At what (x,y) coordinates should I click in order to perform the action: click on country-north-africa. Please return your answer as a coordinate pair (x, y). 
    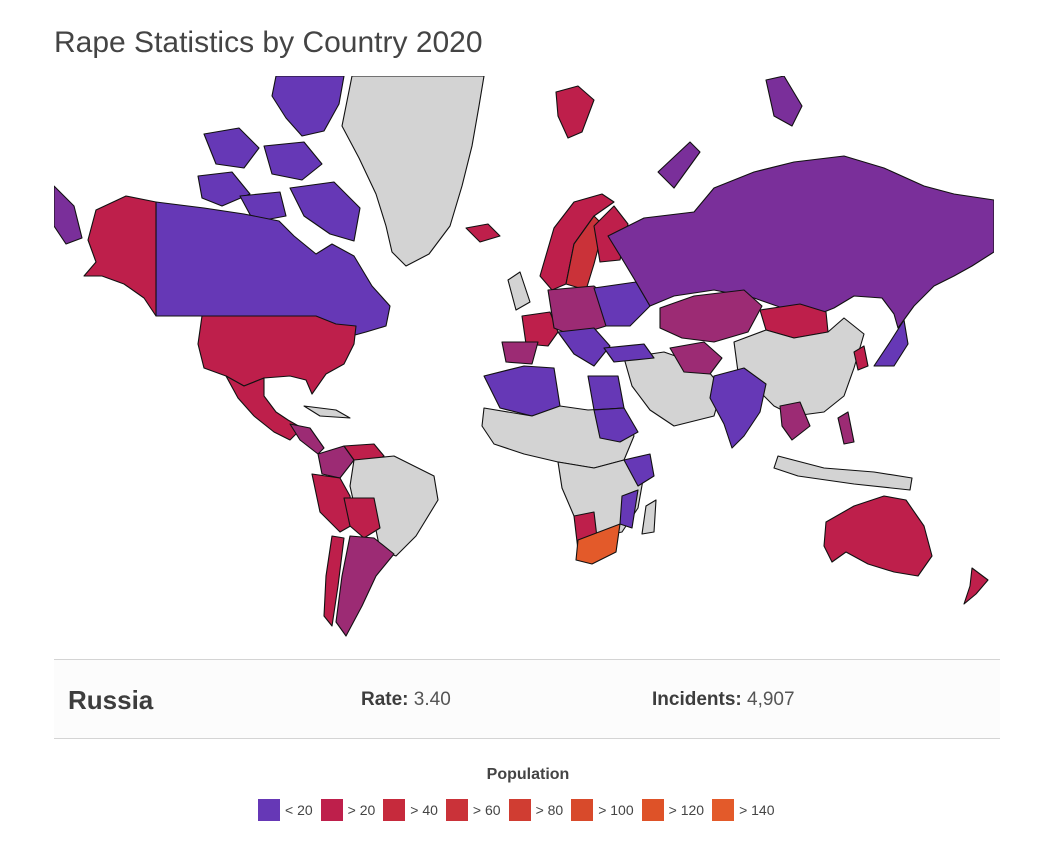
    Looking at the image, I should click on (522, 391).